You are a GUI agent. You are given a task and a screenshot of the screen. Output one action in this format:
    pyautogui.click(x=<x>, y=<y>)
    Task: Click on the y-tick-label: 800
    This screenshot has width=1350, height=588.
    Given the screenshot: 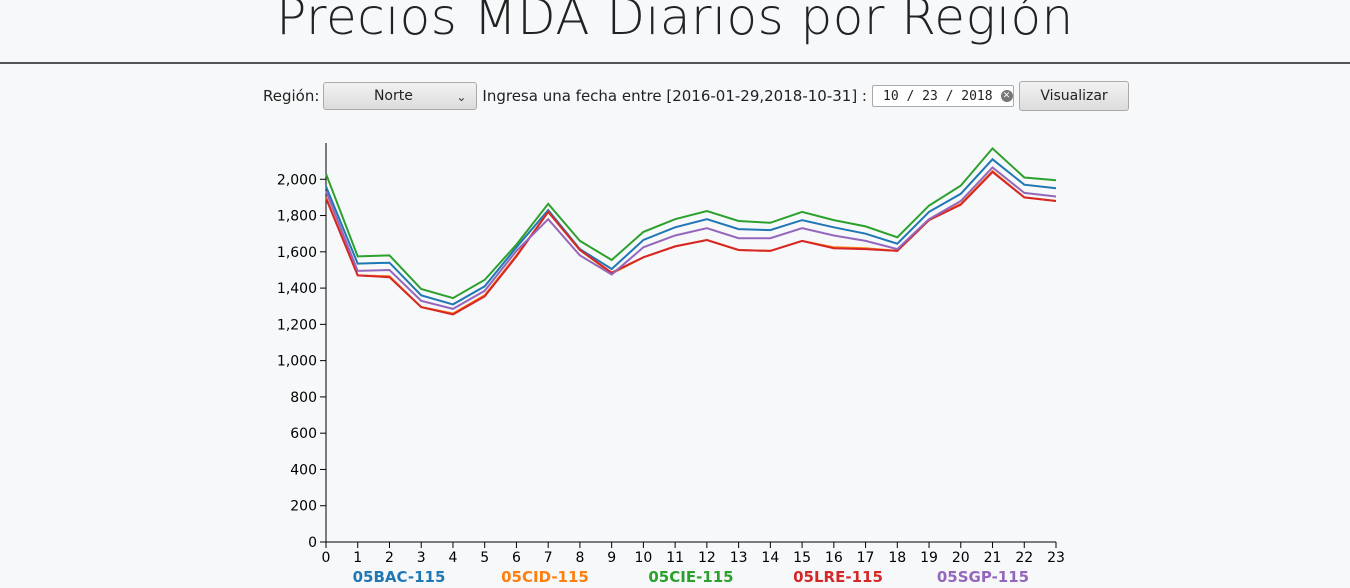 What is the action you would take?
    pyautogui.click(x=303, y=398)
    